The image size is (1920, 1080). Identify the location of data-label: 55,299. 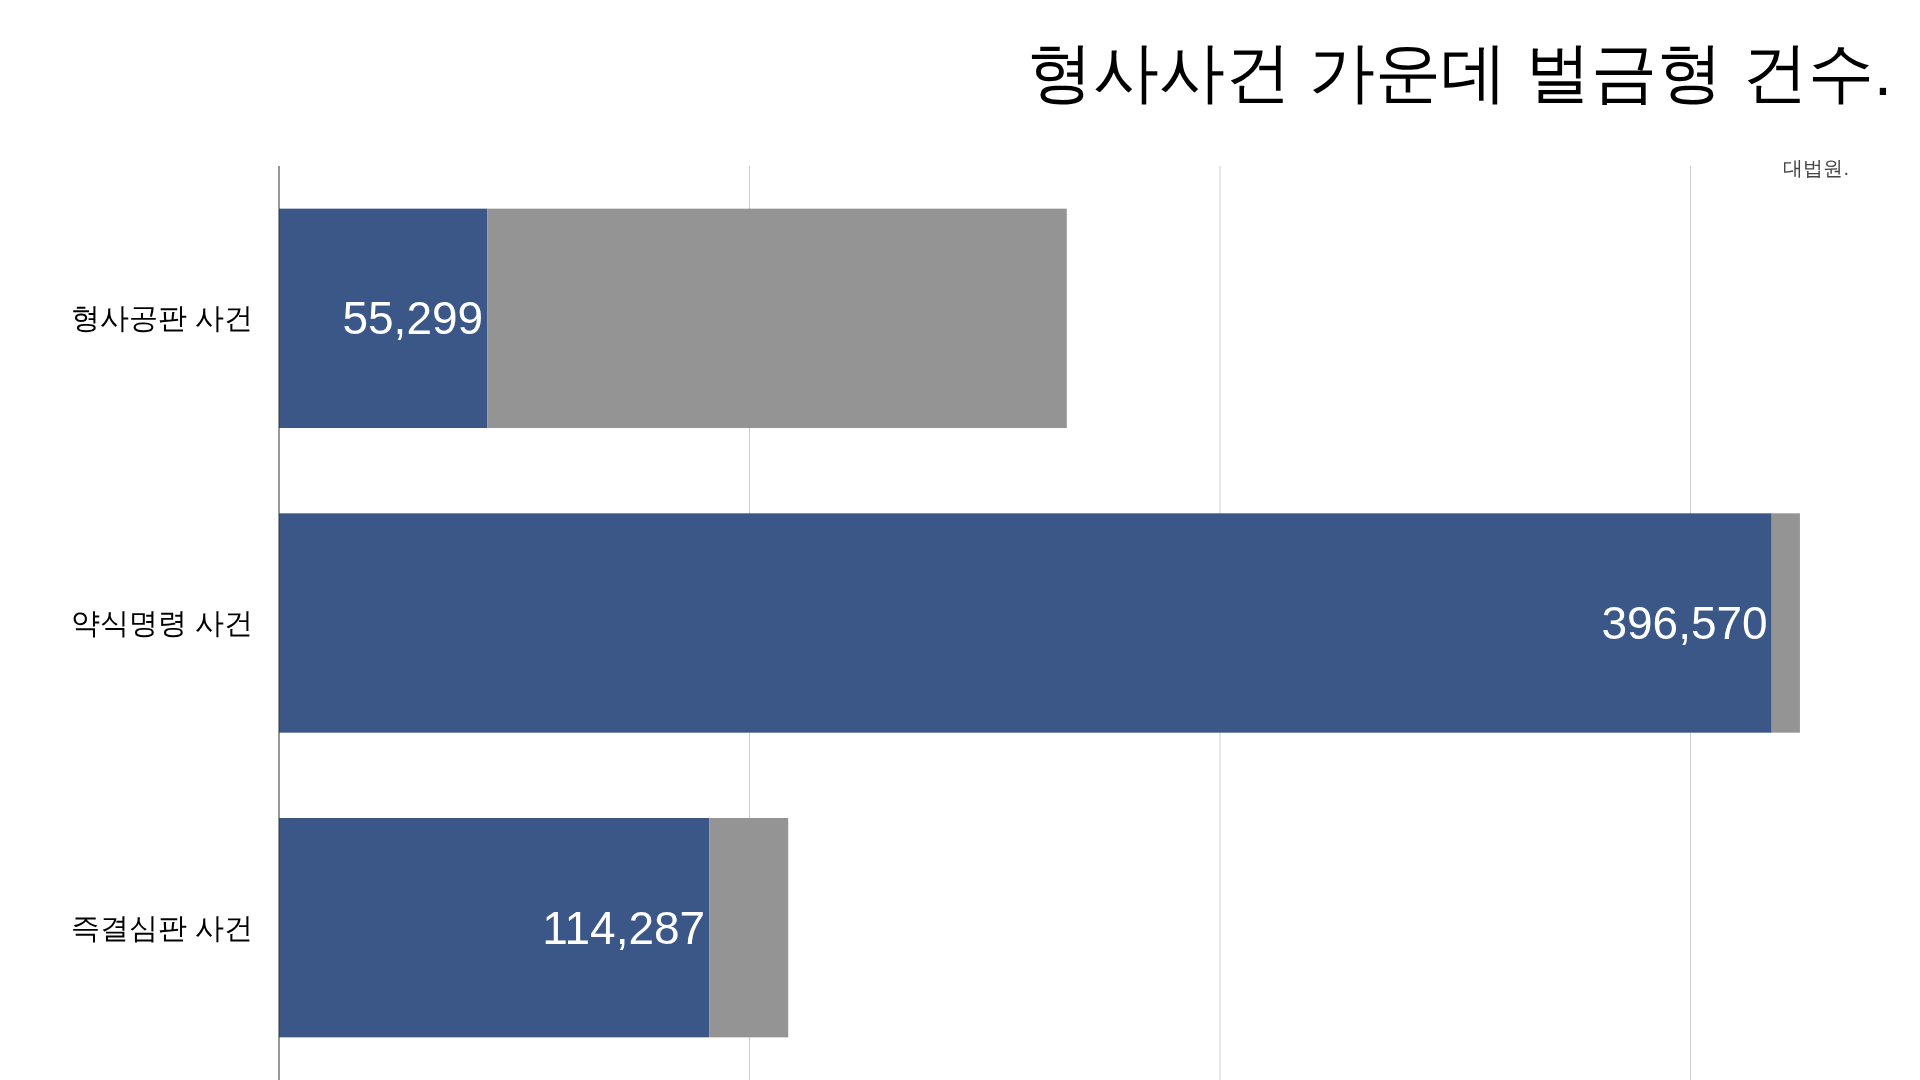
(413, 318).